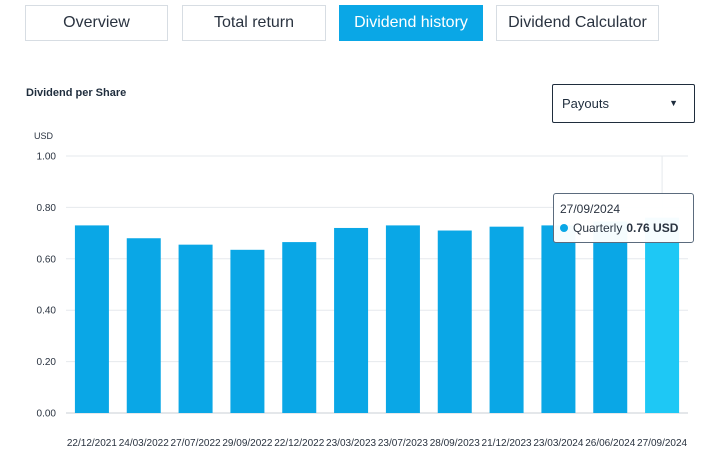 The image size is (714, 453). Describe the element at coordinates (96, 23) in the screenshot. I see `tab-overview: Overview` at that location.